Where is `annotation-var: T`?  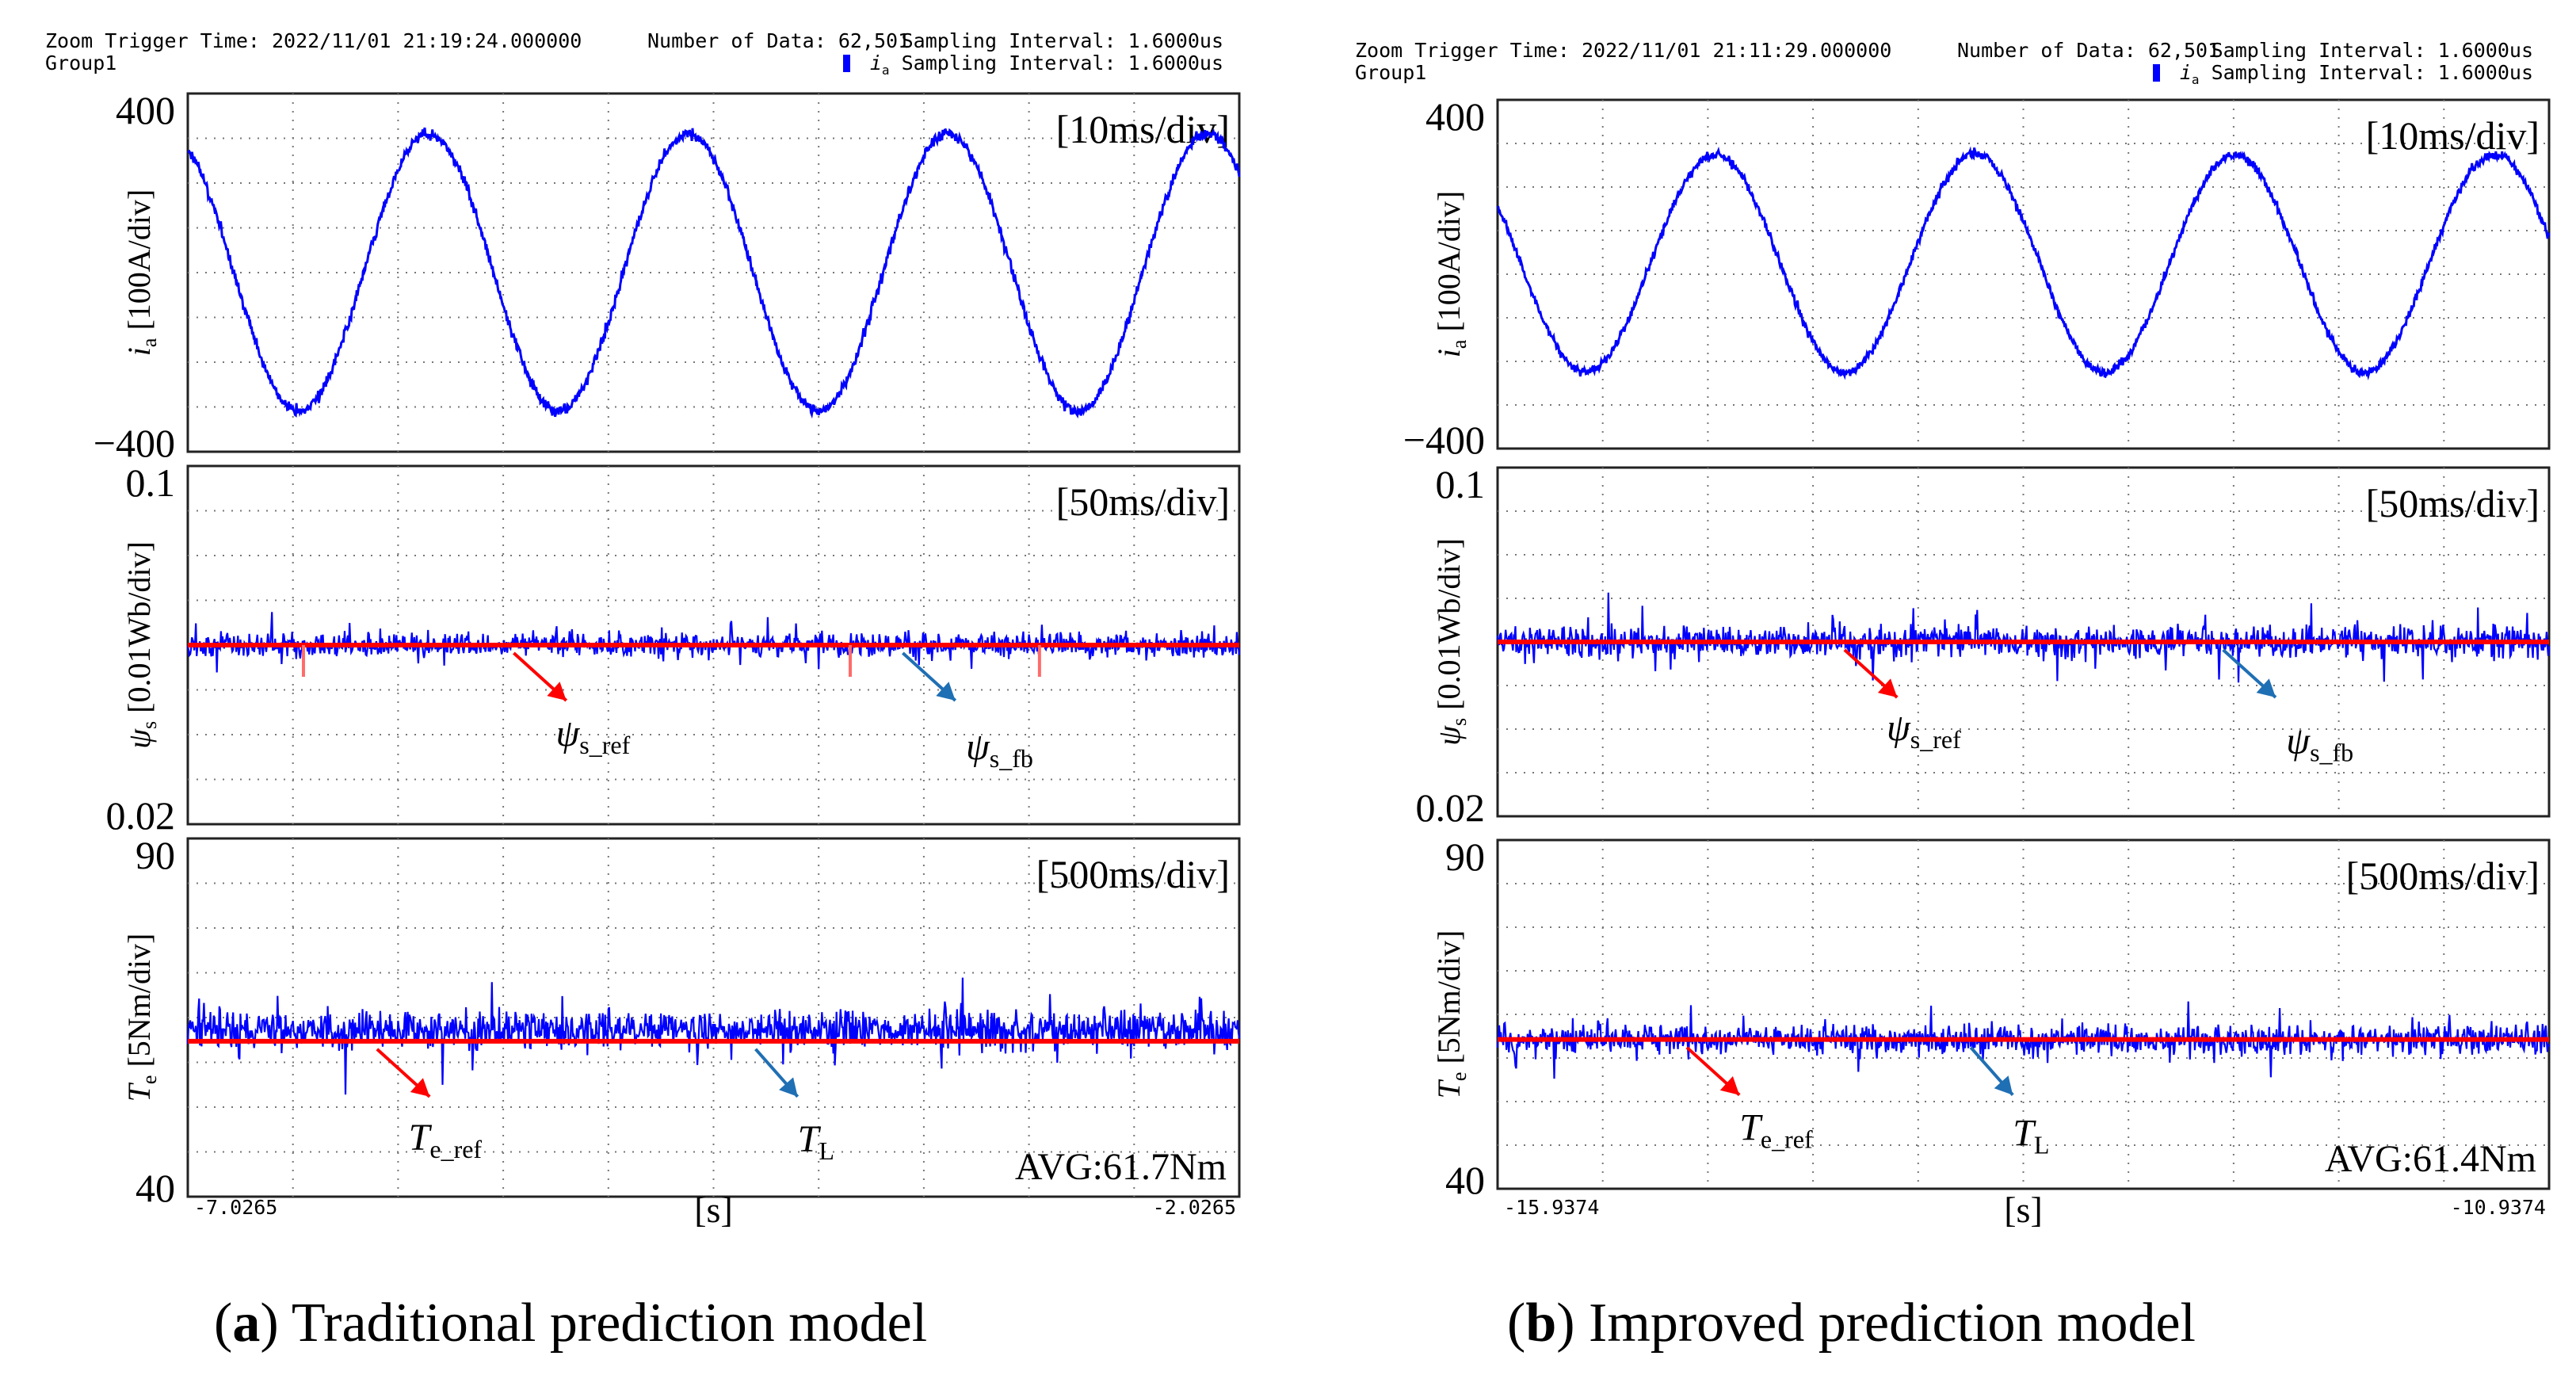
annotation-var: T is located at coordinates (1751, 1127).